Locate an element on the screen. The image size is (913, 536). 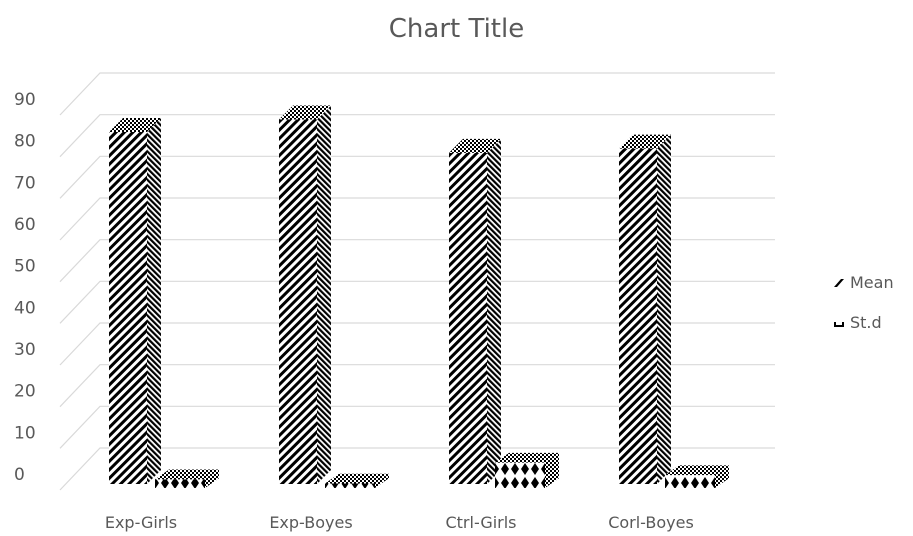
y-tick-label: 10 is located at coordinates (25, 433).